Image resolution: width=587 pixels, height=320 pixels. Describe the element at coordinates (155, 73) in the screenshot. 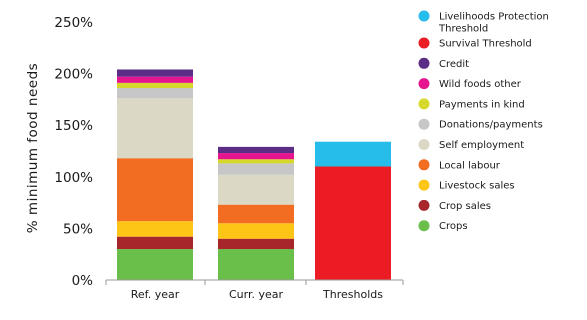

I see `bar-segment-ref-year-credit` at that location.